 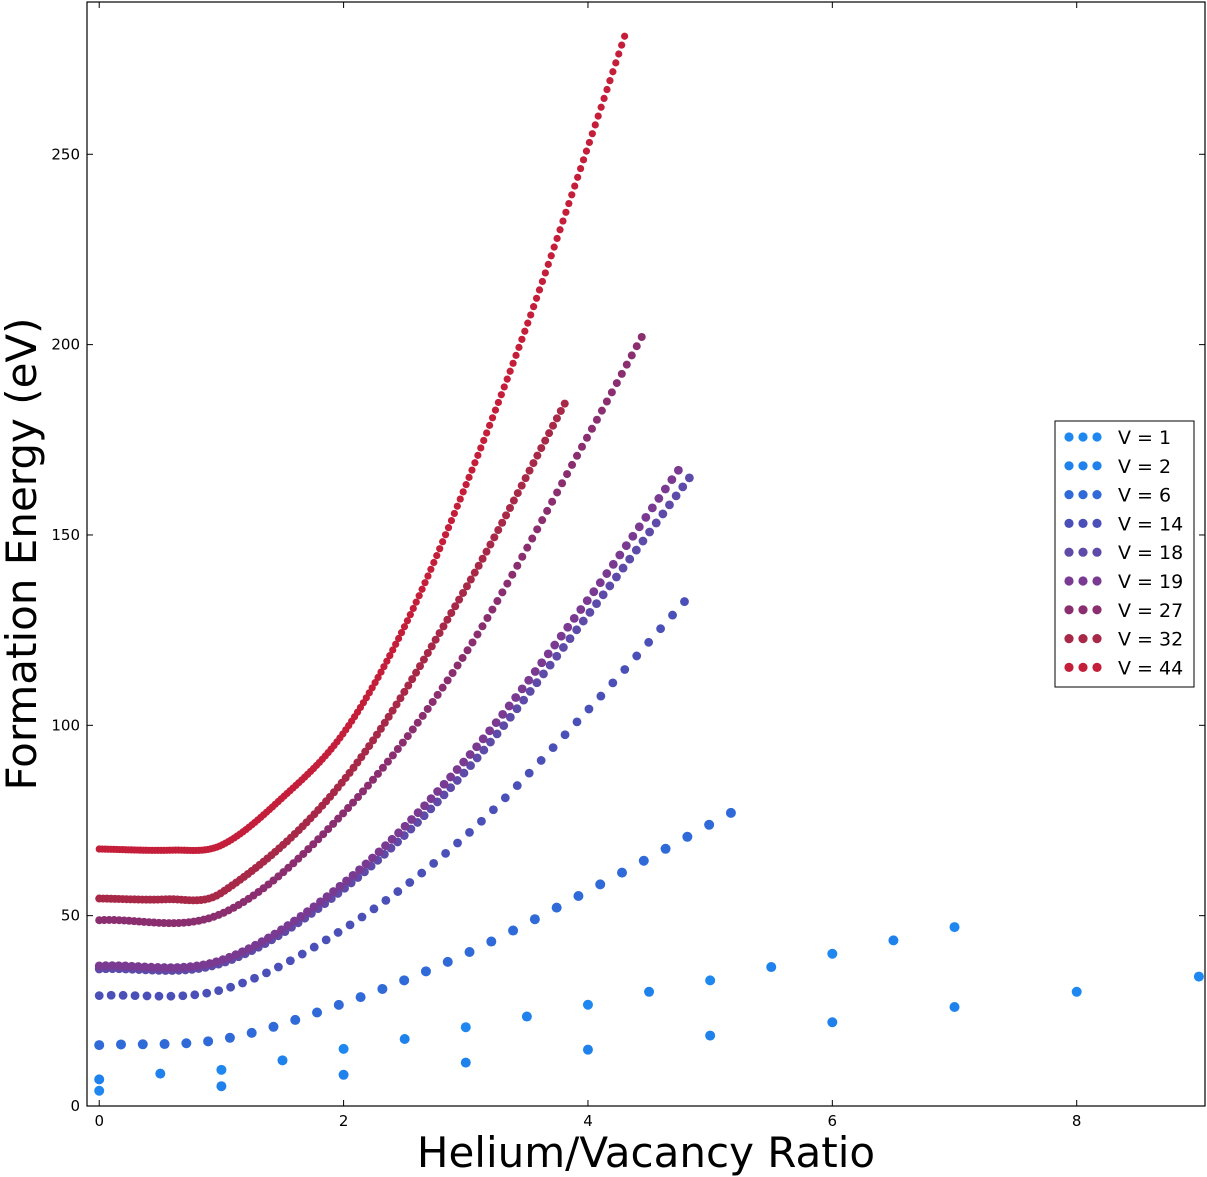 What do you see at coordinates (23, 553) in the screenshot?
I see `y-axis-title: Formation Energy (eV)` at bounding box center [23, 553].